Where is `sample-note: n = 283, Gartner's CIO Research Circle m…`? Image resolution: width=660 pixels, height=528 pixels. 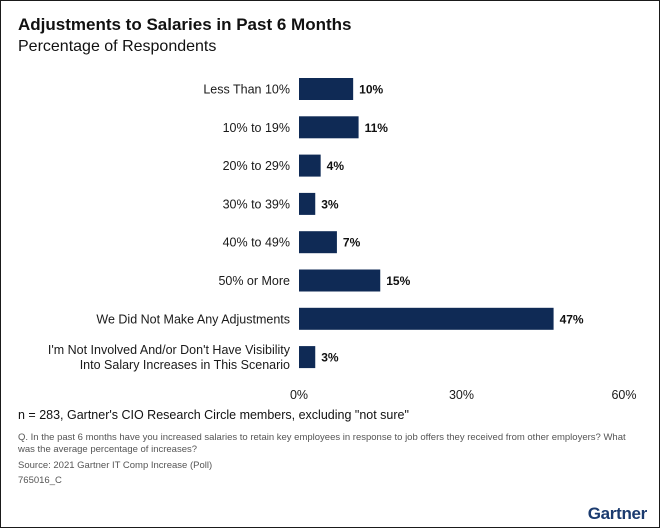 sample-note: n = 283, Gartner's CIO Research Circle m… is located at coordinates (213, 415).